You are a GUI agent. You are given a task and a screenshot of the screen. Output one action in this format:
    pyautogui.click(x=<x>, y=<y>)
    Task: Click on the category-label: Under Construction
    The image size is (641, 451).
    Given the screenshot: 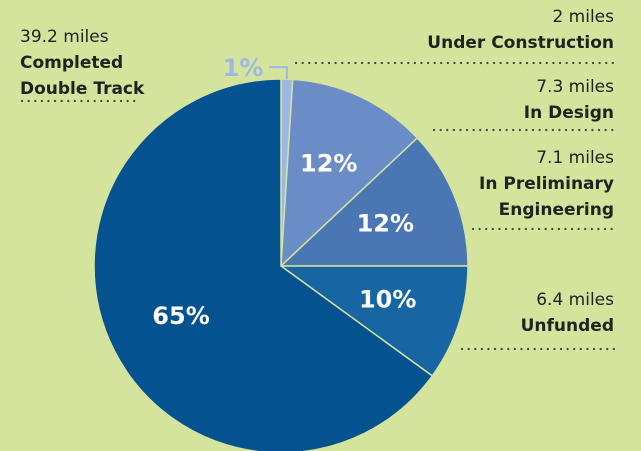 What is the action you would take?
    pyautogui.click(x=520, y=43)
    